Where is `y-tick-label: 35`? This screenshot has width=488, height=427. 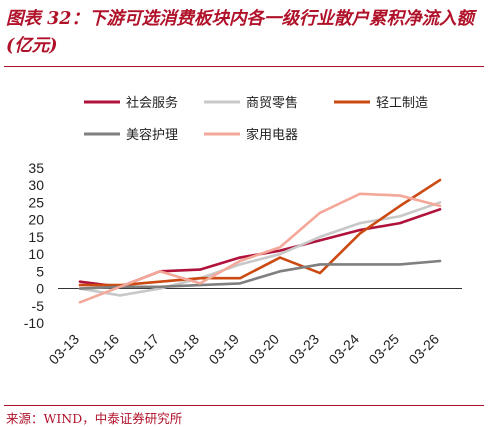 y-tick-label: 35 is located at coordinates (36, 168).